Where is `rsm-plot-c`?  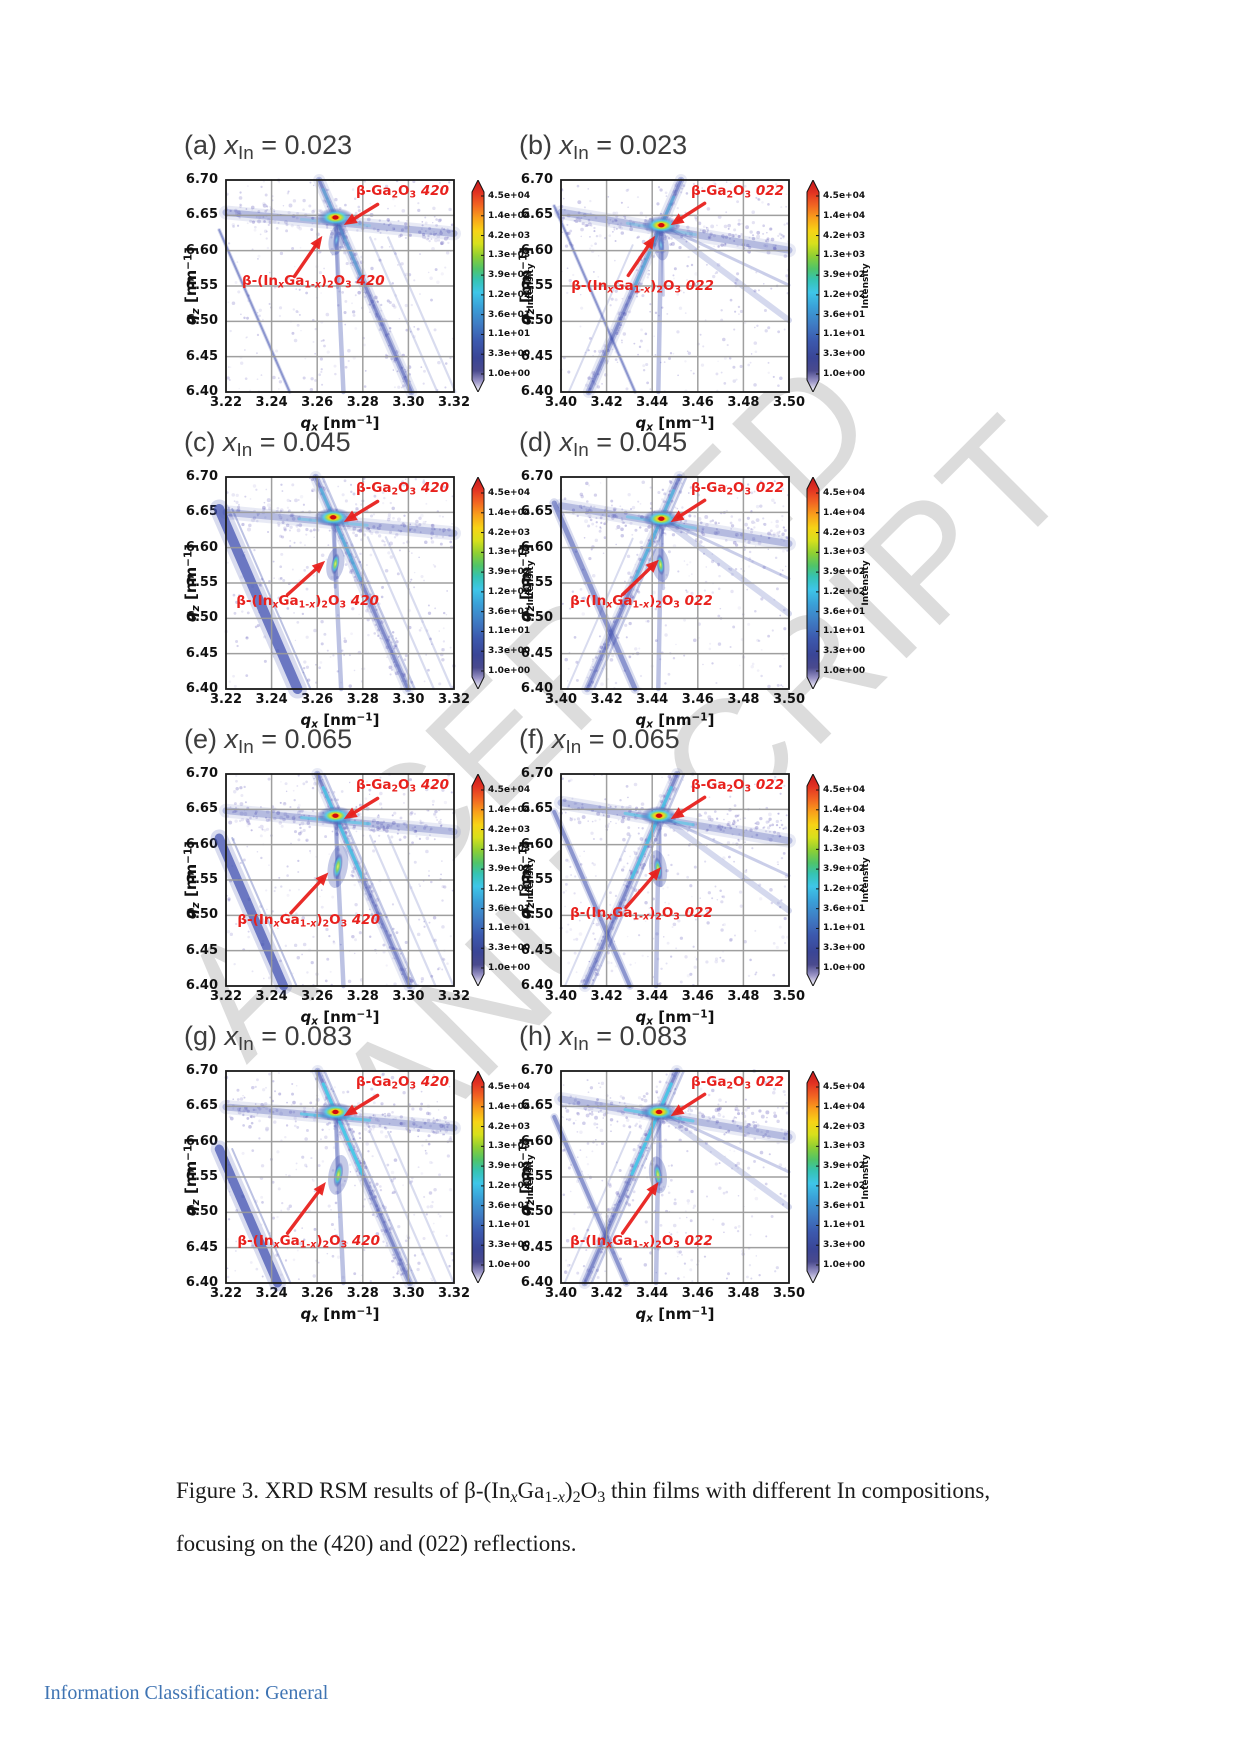
rsm-plot-c is located at coordinates (335, 585).